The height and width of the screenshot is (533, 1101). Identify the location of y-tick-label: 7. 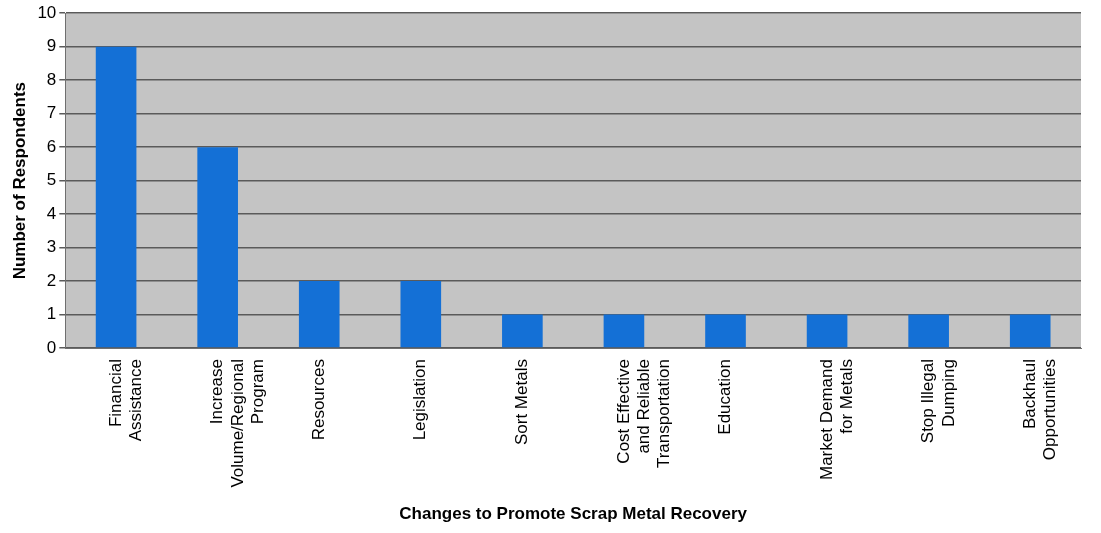
(51, 113).